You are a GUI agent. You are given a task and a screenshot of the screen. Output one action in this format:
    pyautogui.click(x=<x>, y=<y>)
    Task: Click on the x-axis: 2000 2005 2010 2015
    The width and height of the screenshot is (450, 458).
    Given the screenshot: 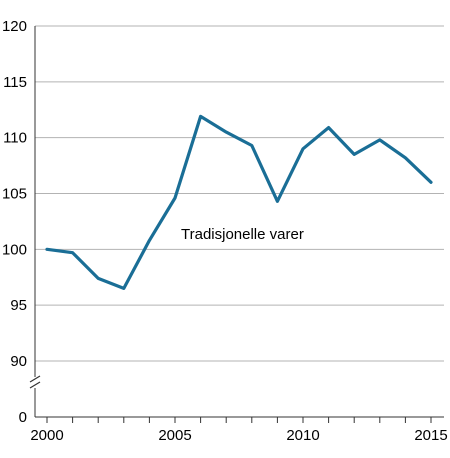 What is the action you would take?
    pyautogui.click(x=239, y=430)
    